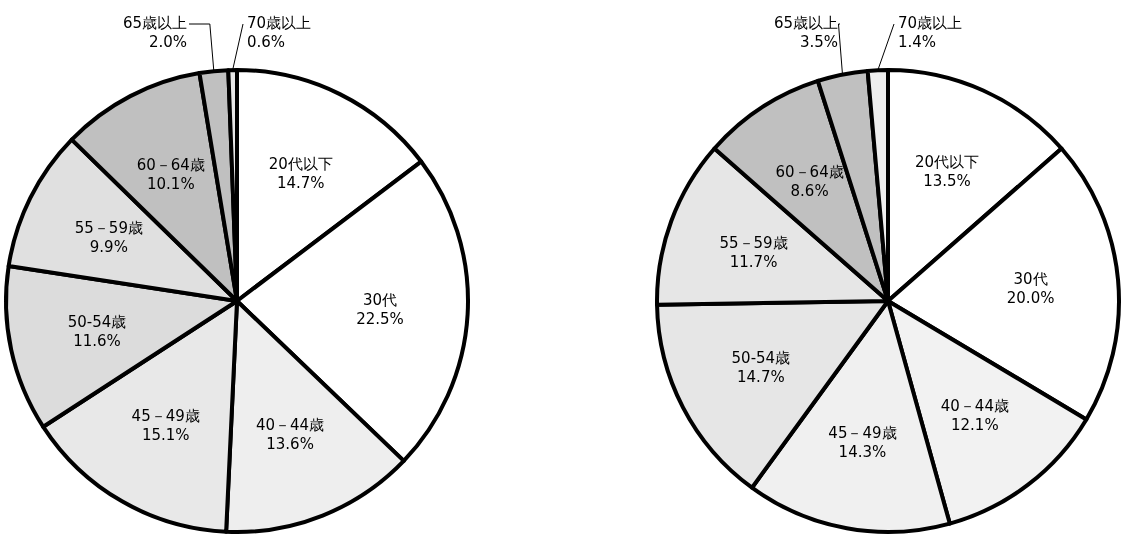 This screenshot has height=537, width=1123. I want to click on data-label: 2.0%, so click(167, 42).